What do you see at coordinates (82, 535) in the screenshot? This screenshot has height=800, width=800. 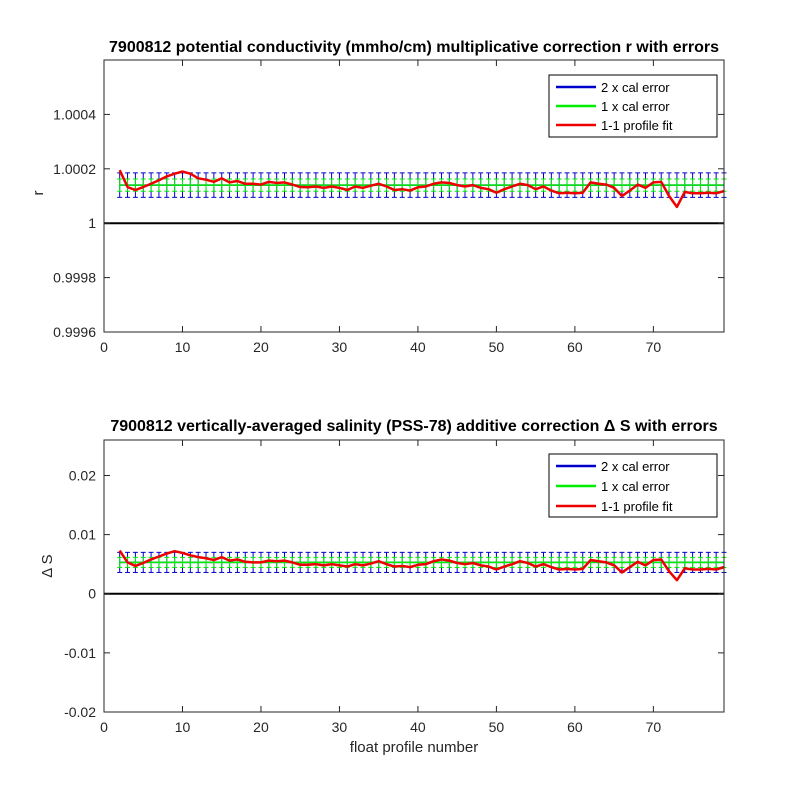 I see `y-tick-label: 0.01` at bounding box center [82, 535].